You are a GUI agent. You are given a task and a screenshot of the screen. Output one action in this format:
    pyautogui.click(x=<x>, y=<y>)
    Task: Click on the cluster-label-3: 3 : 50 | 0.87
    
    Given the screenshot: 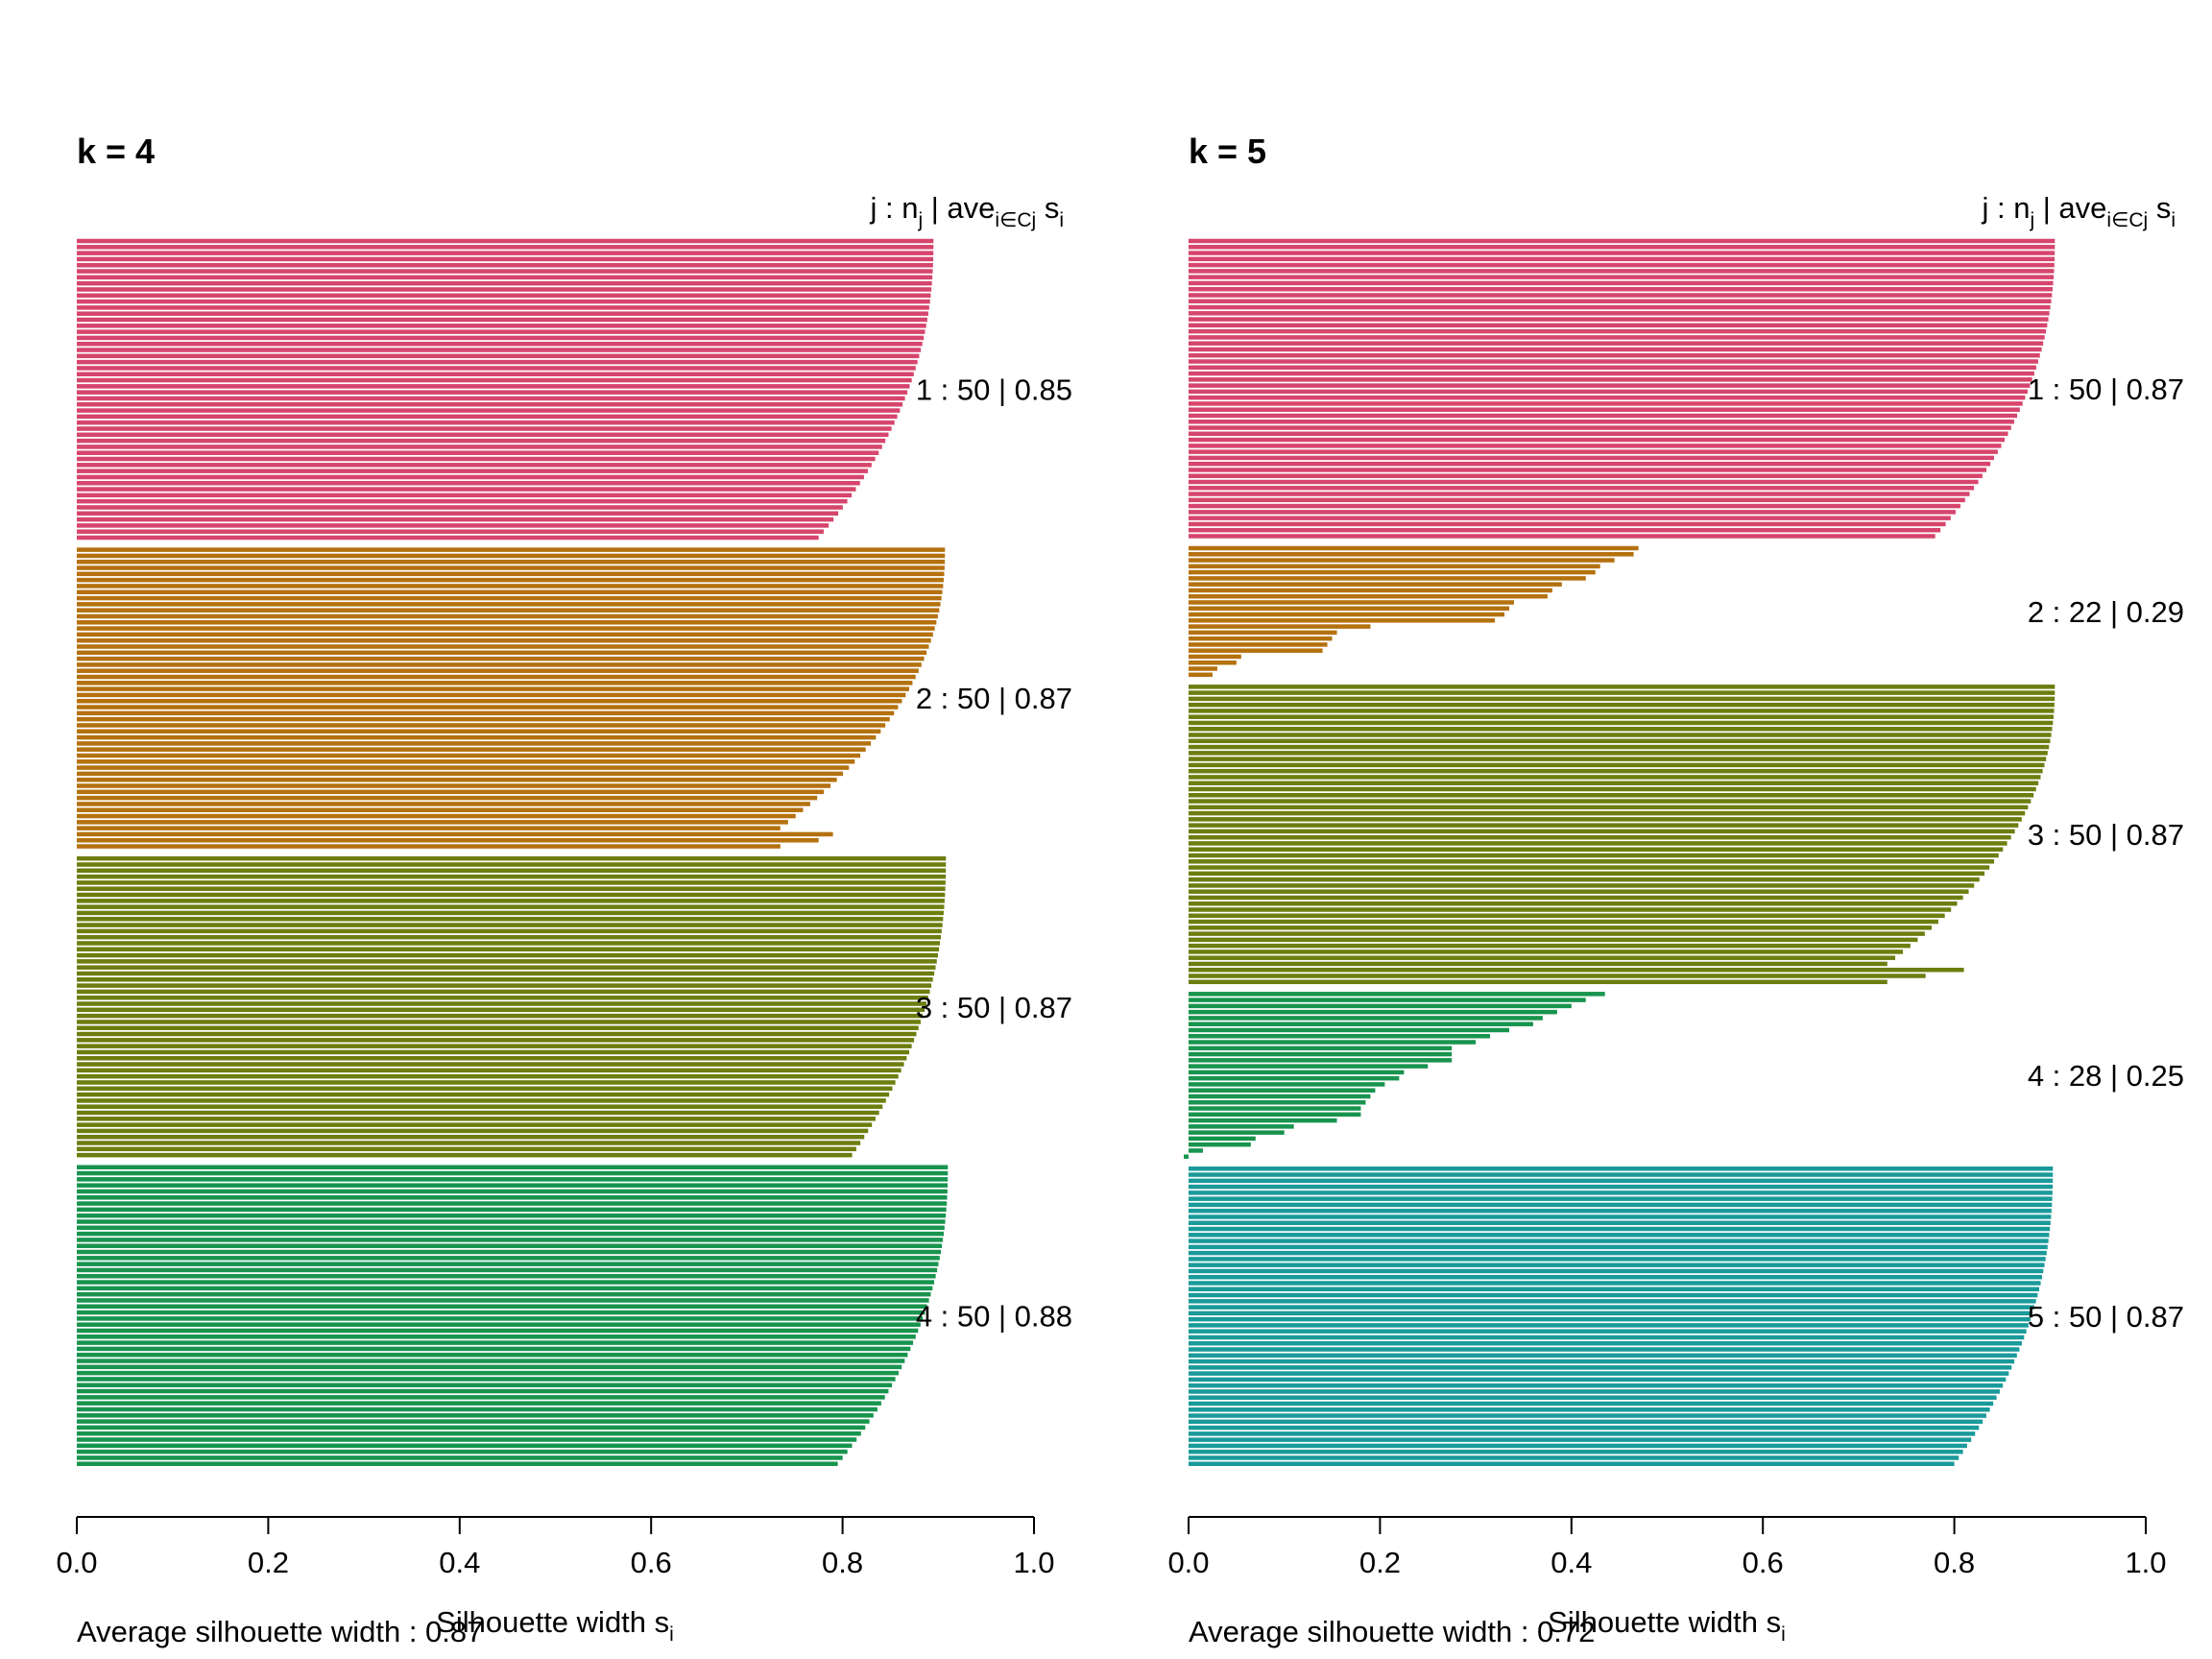 What is the action you would take?
    pyautogui.click(x=994, y=1008)
    